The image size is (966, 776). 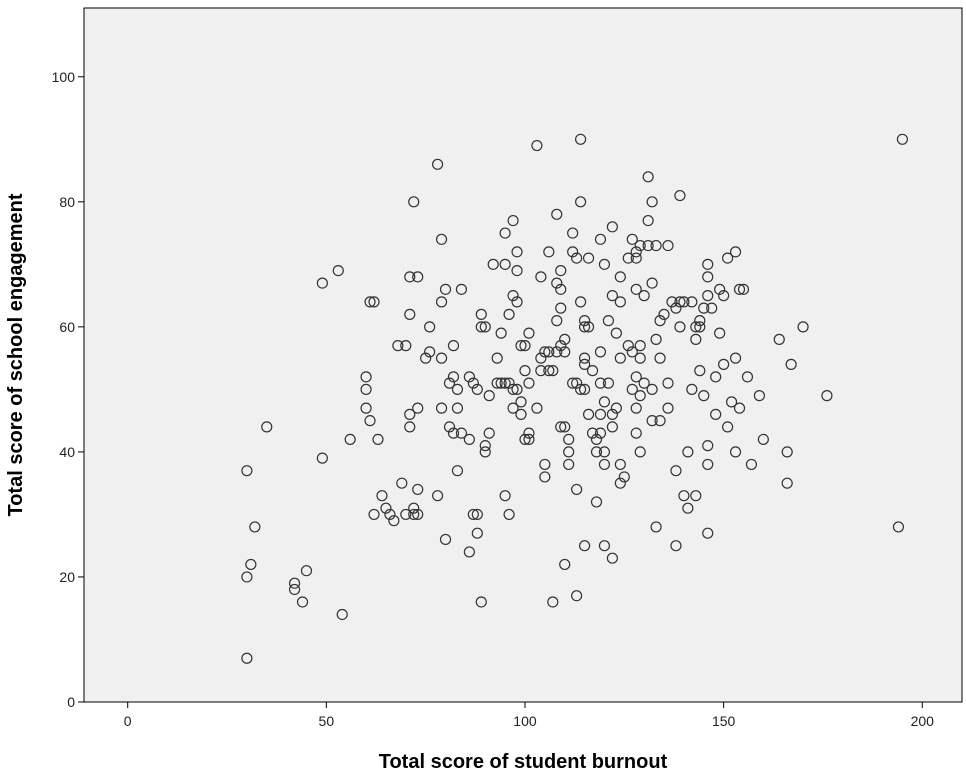 I want to click on x-tick-label: 100, so click(x=525, y=721).